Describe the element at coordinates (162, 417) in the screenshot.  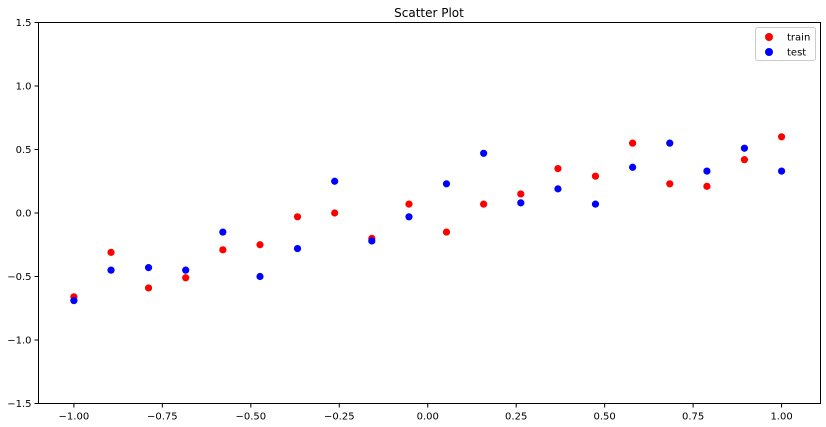
I see `x-tick-label: −0.75` at that location.